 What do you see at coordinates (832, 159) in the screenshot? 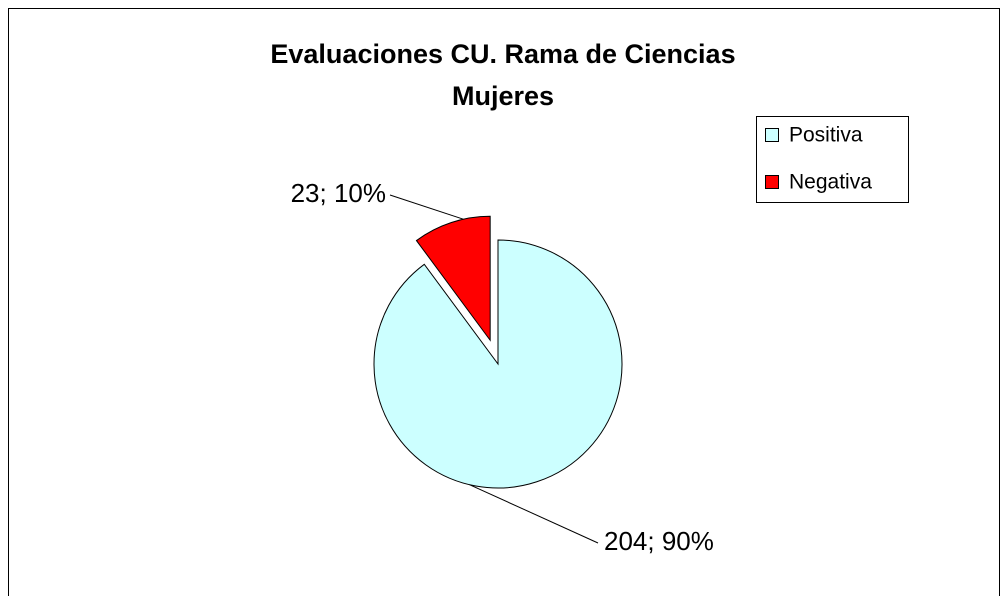
I see `legend-box` at bounding box center [832, 159].